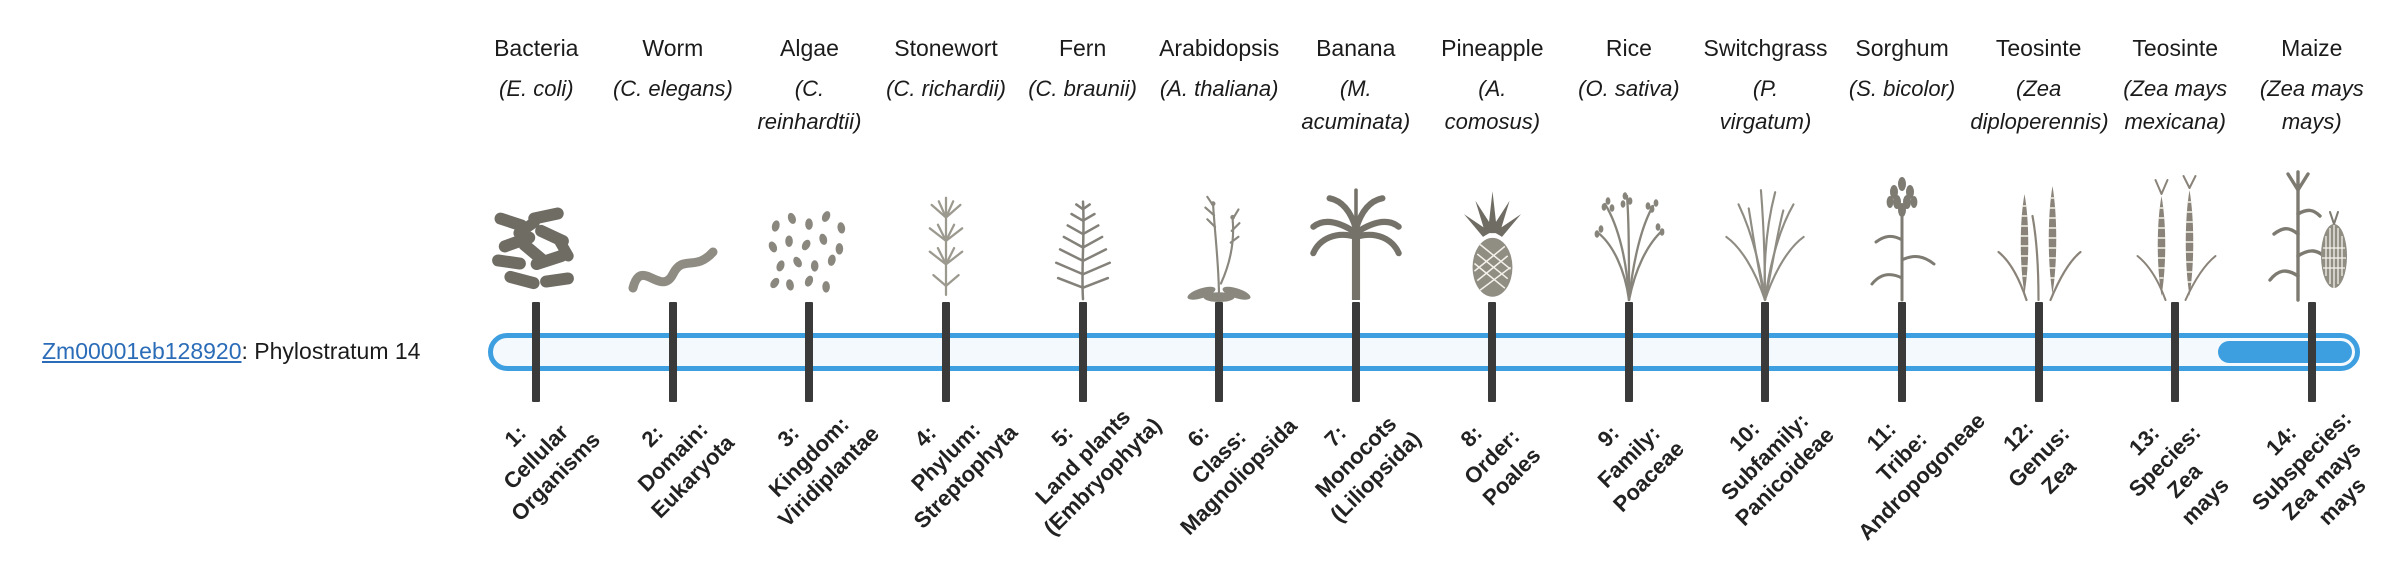  Describe the element at coordinates (1629, 225) in the screenshot. I see `rice-icon` at that location.